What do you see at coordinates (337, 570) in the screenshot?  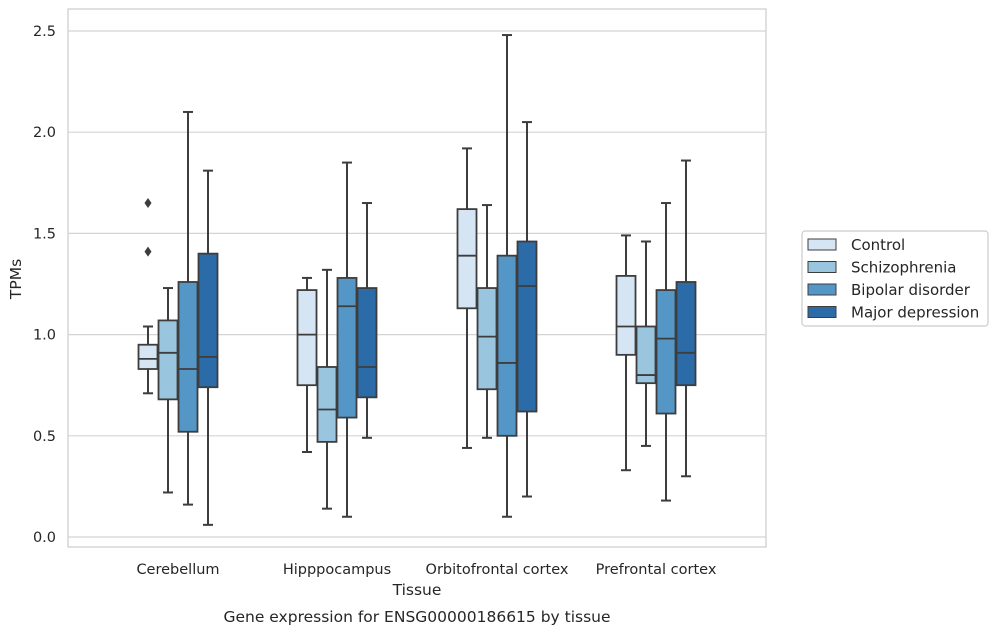 I see `x-tick-label: Hipppocampus` at bounding box center [337, 570].